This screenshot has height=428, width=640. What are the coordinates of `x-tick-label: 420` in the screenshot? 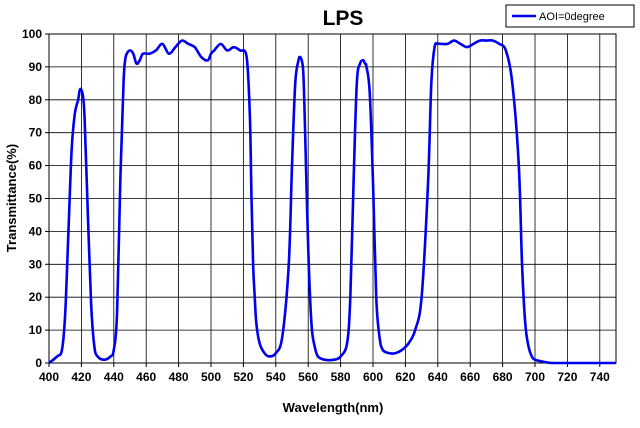 It's located at (81, 377).